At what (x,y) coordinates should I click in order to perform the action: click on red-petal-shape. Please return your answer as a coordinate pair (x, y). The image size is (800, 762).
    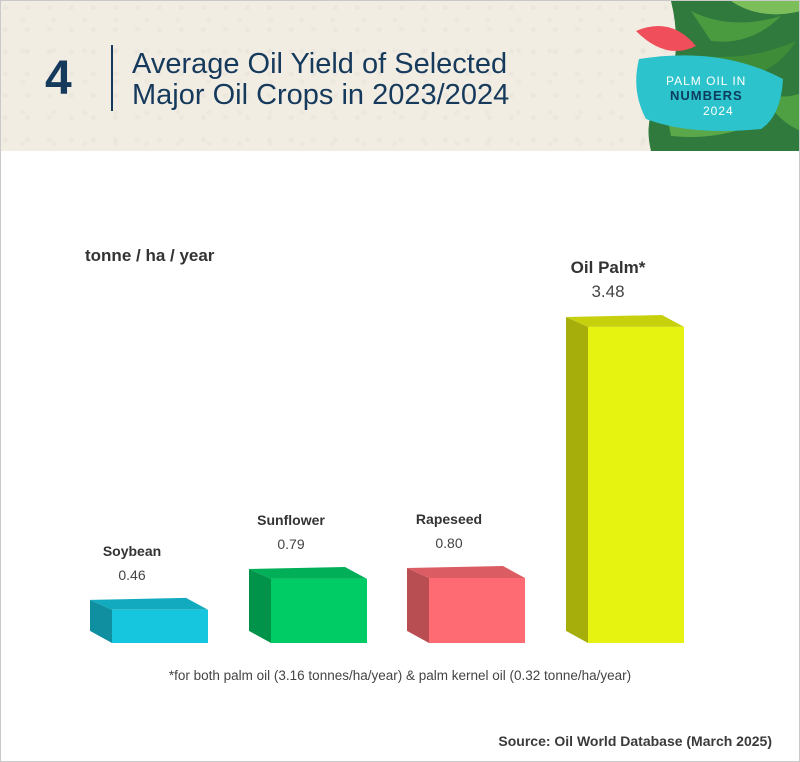
    Looking at the image, I should click on (666, 38).